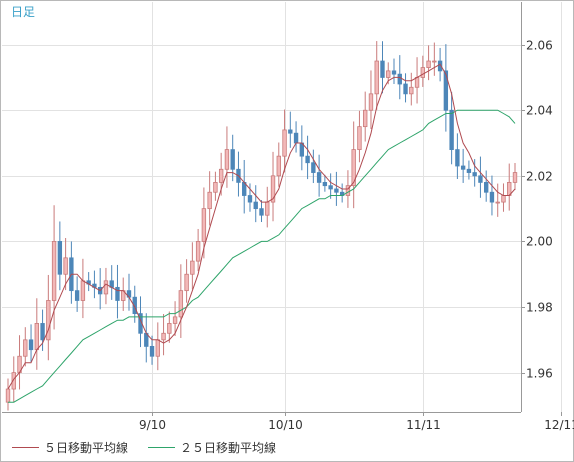 The image size is (574, 462). Describe the element at coordinates (539, 111) in the screenshot. I see `y-tick-label: 2.04` at that location.